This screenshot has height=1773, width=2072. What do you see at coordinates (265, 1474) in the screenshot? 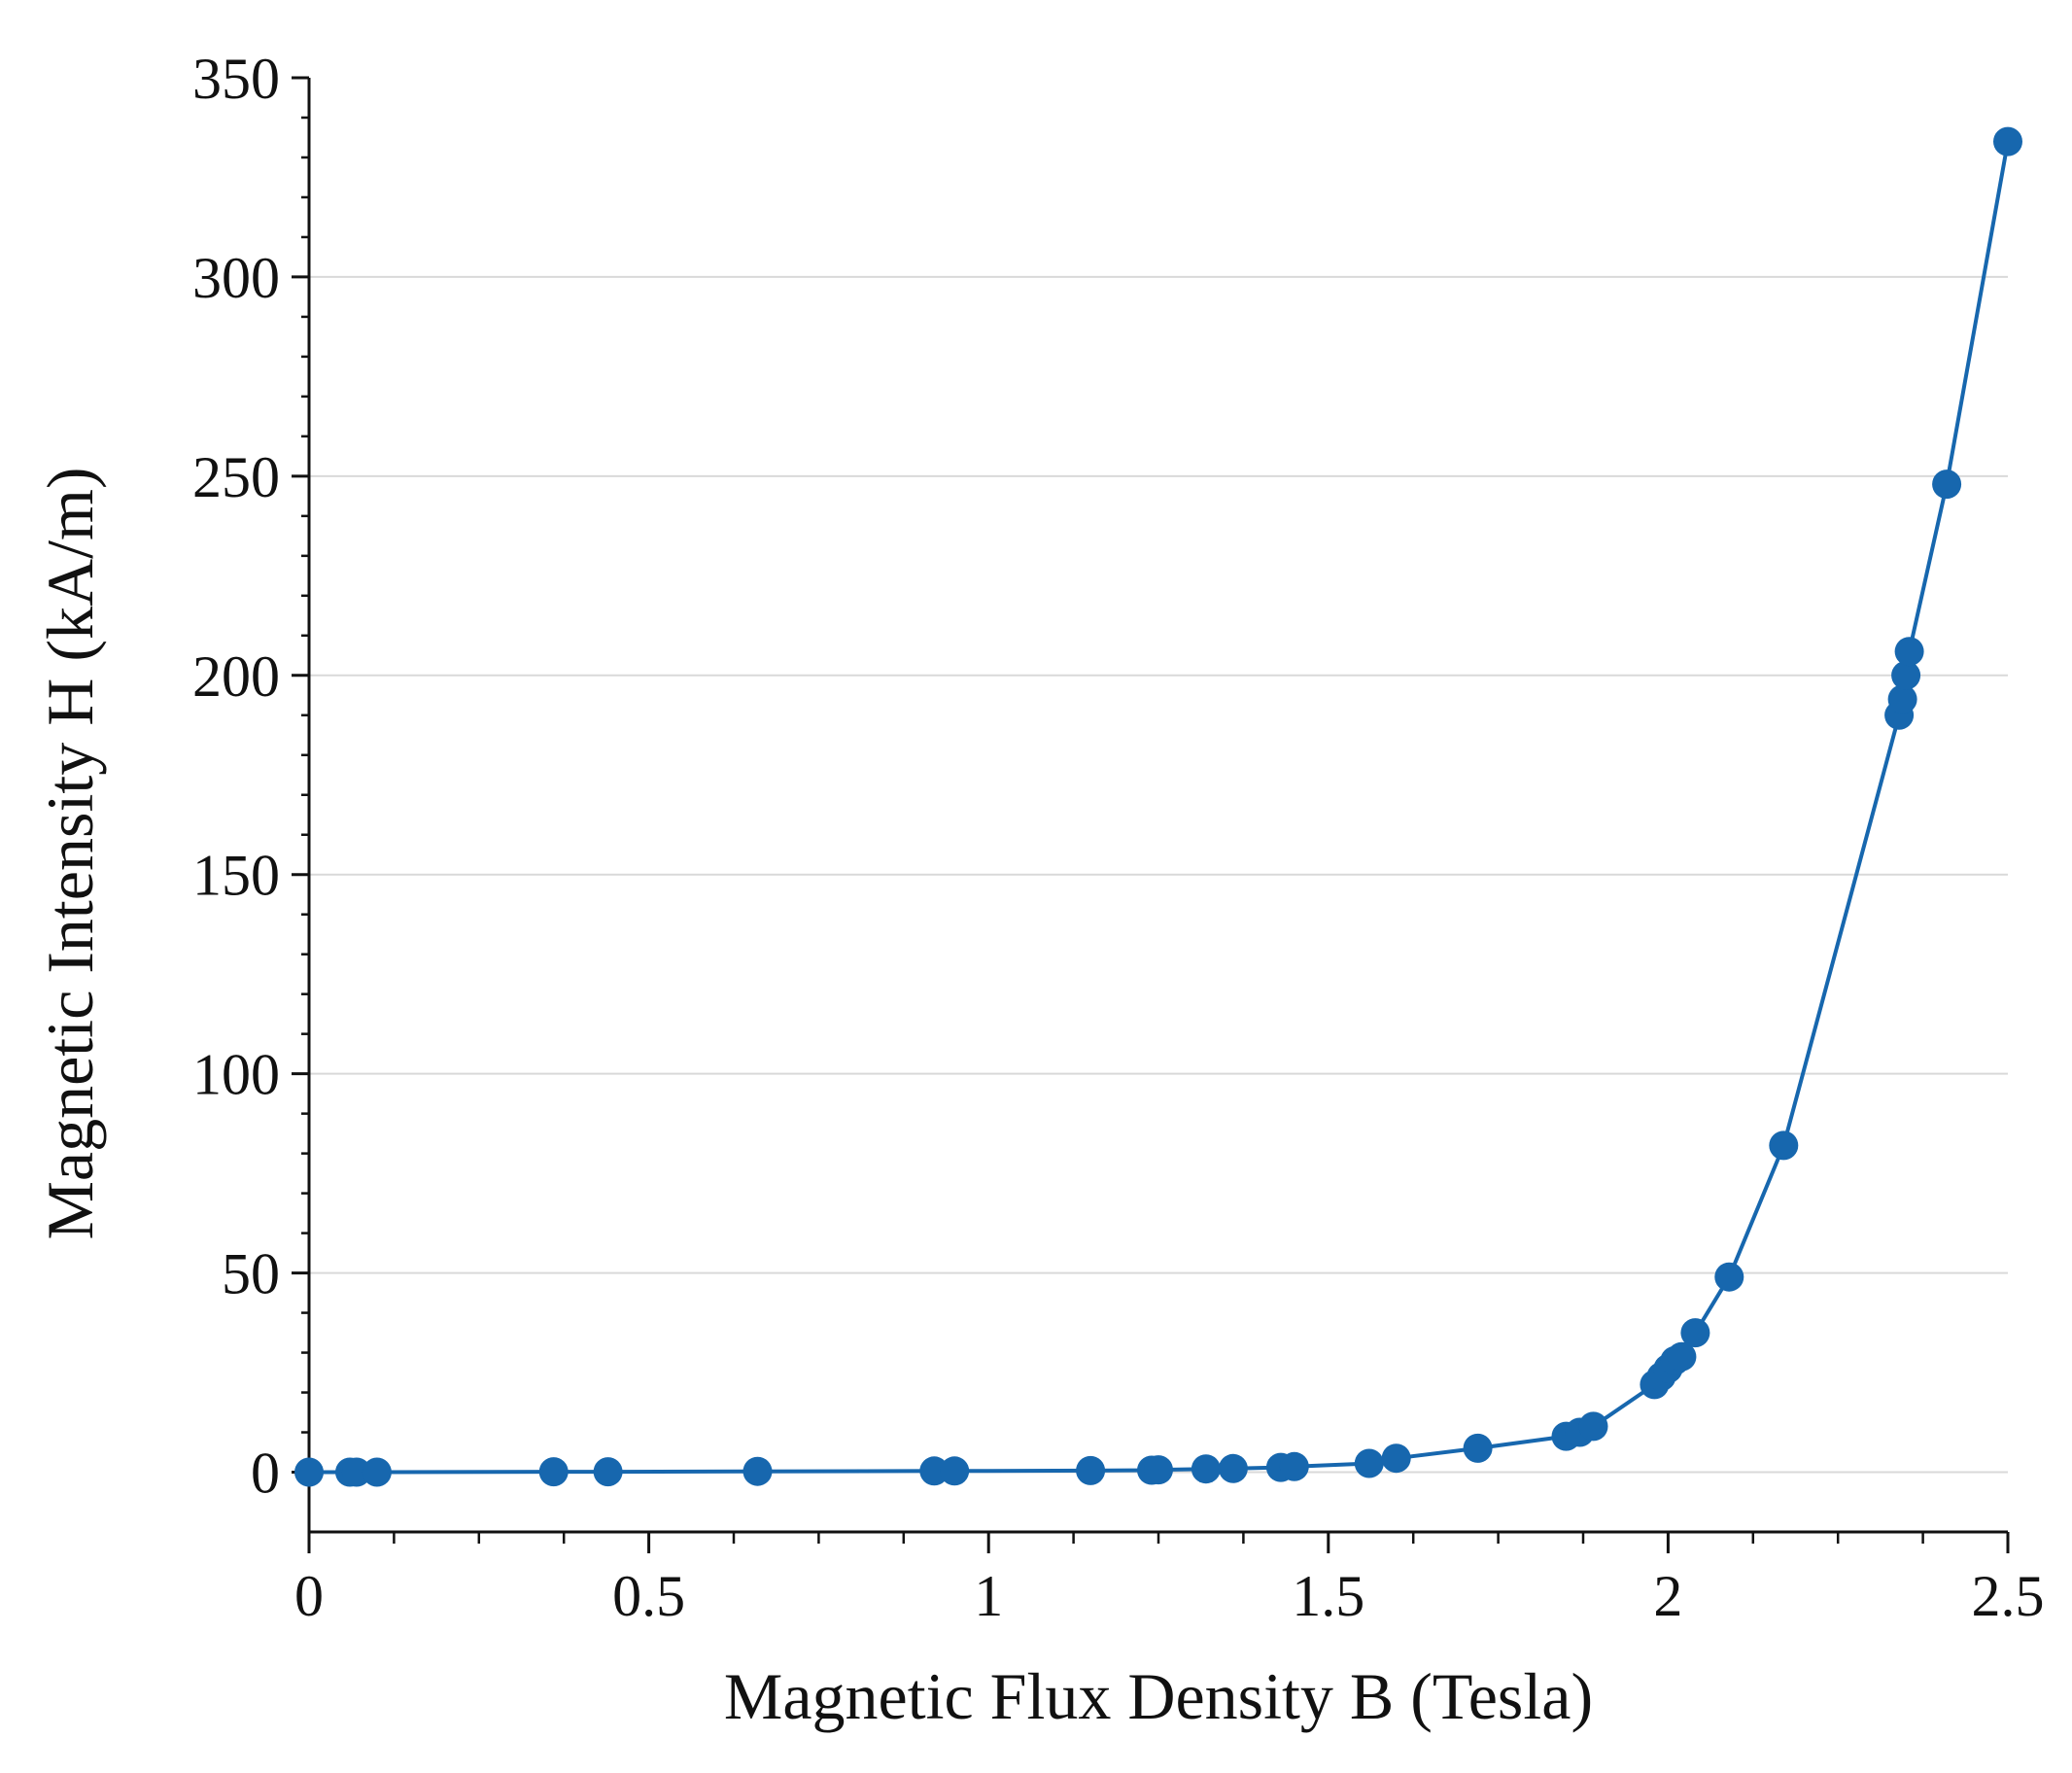
I see `y-tick-label: 0` at bounding box center [265, 1474].